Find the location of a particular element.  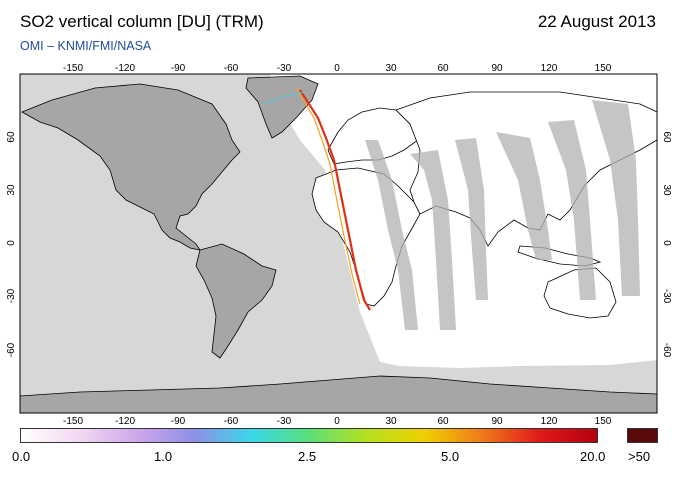

so2-plume is located at coordinates (335, 200).